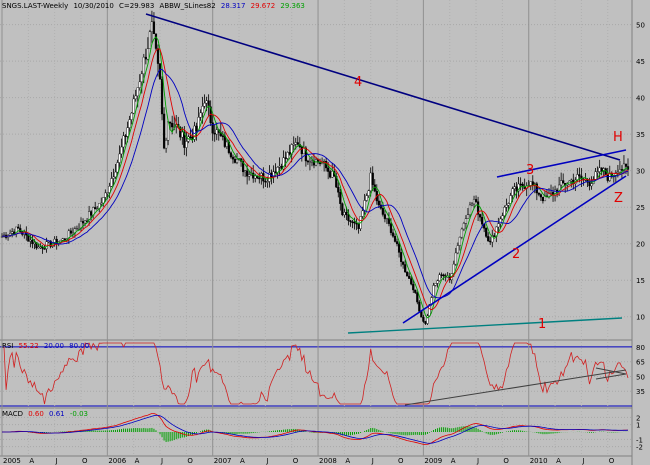 This screenshot has width=650, height=465. Describe the element at coordinates (638, 426) in the screenshot. I see `macd-tick: 1` at that location.